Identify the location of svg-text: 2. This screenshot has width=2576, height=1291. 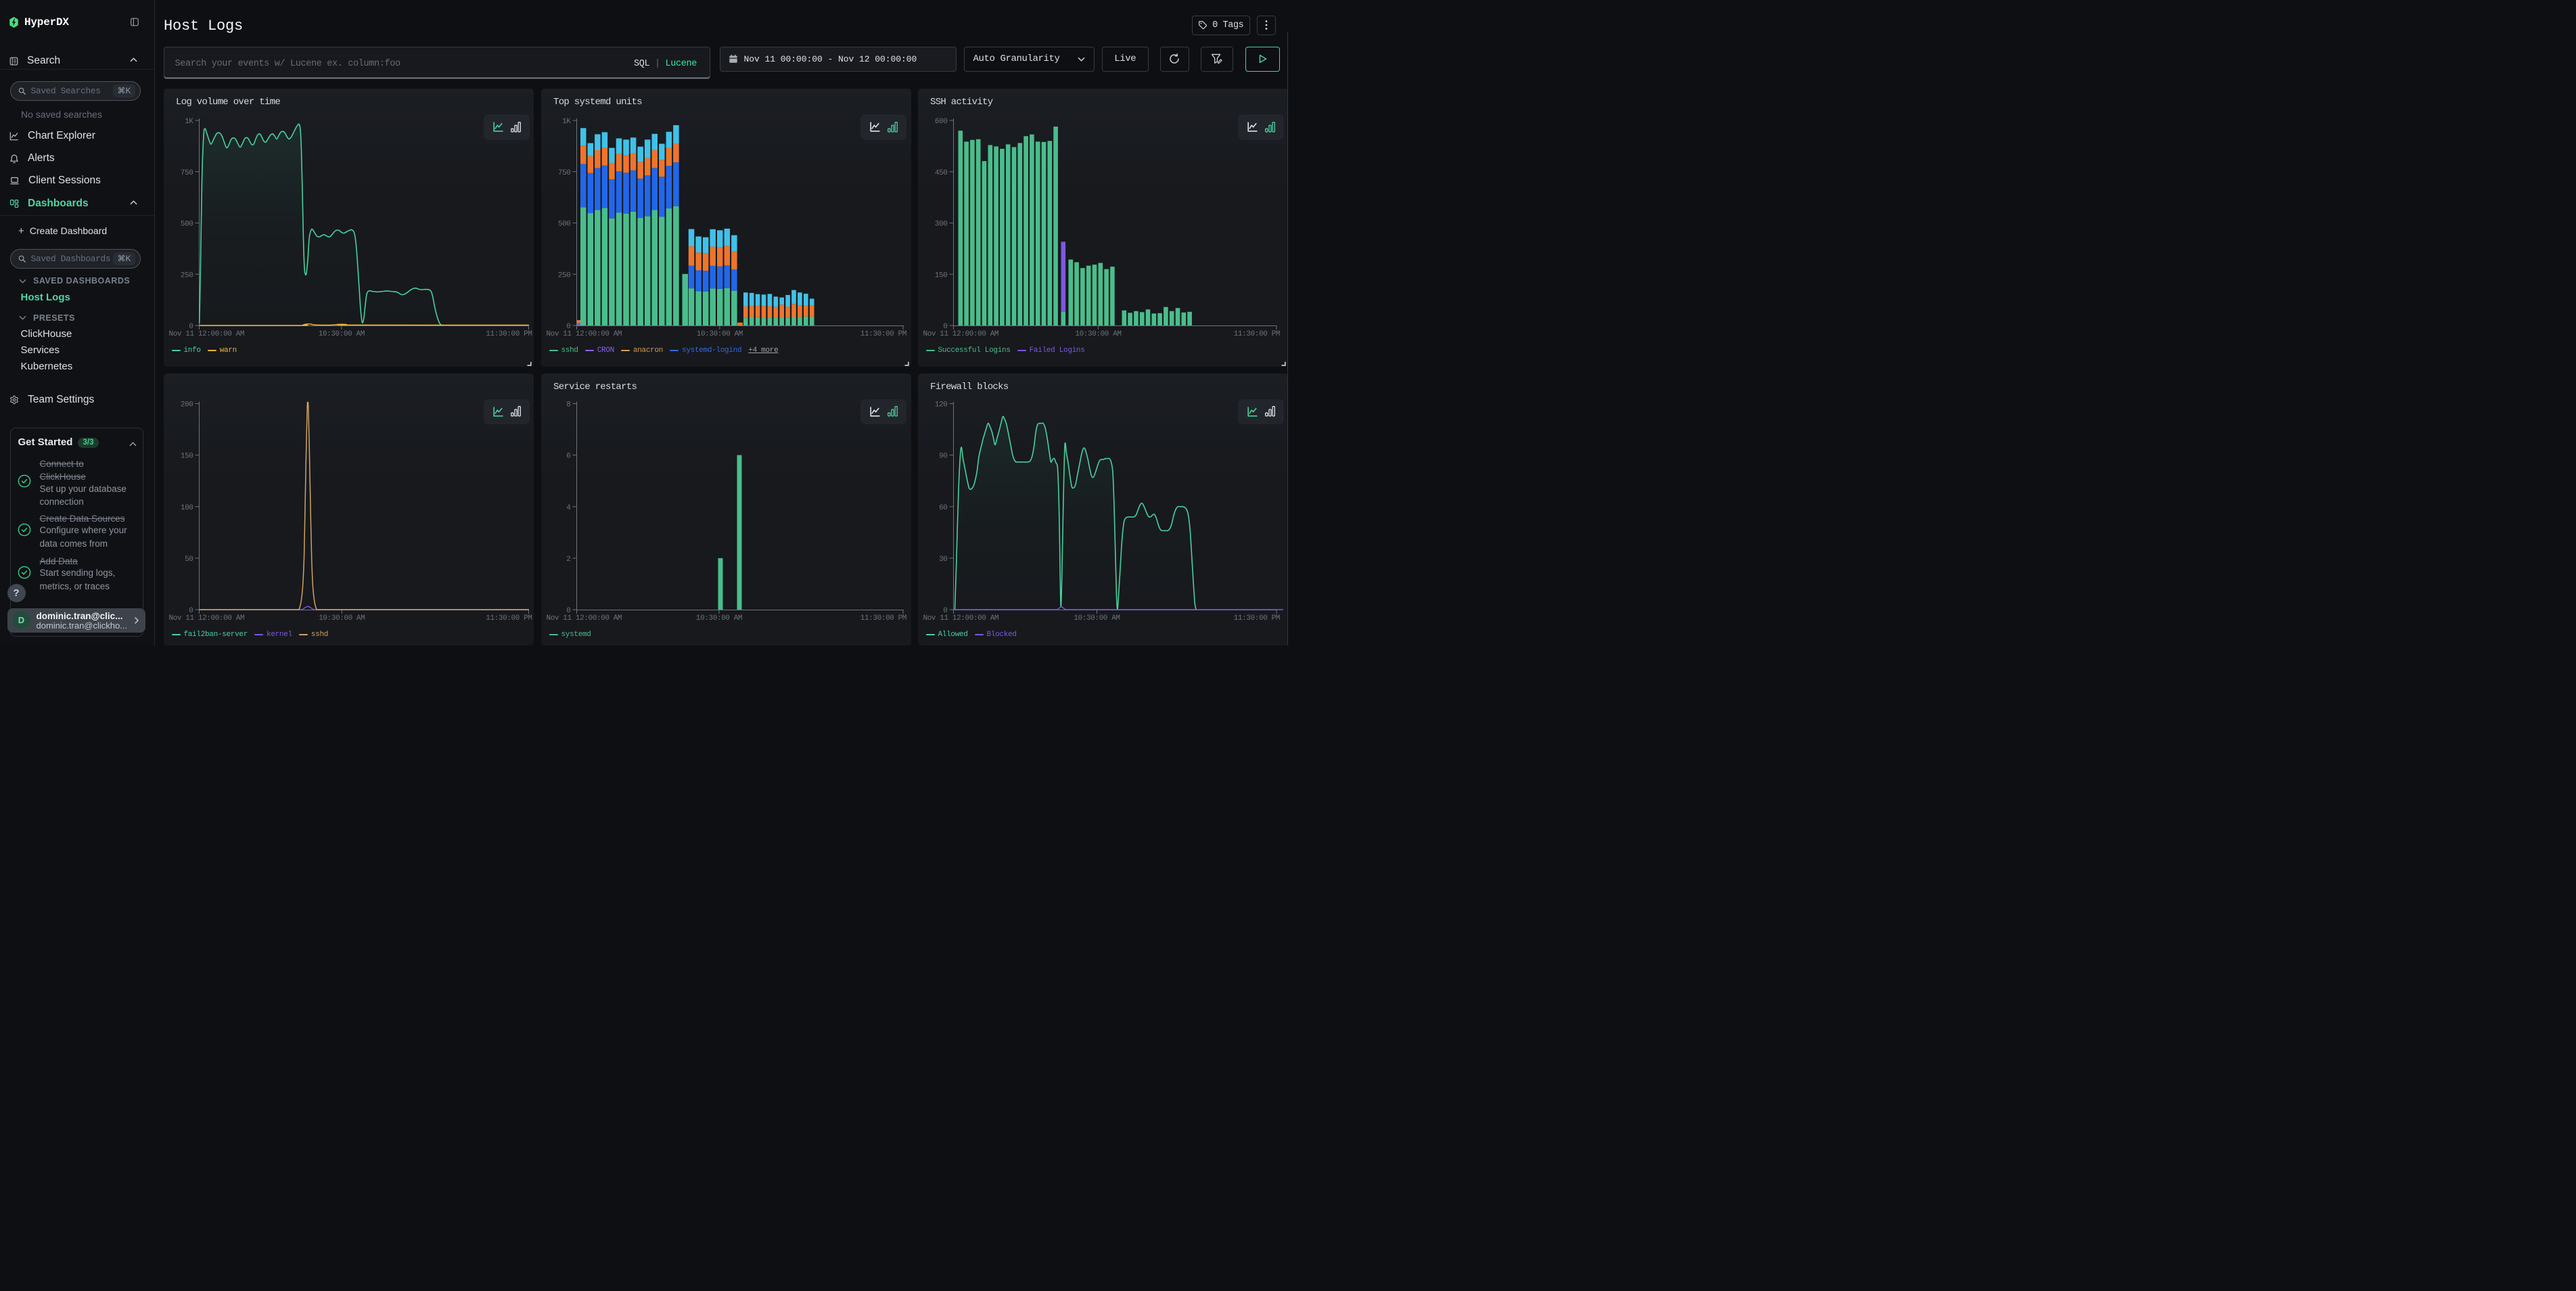
(568, 559).